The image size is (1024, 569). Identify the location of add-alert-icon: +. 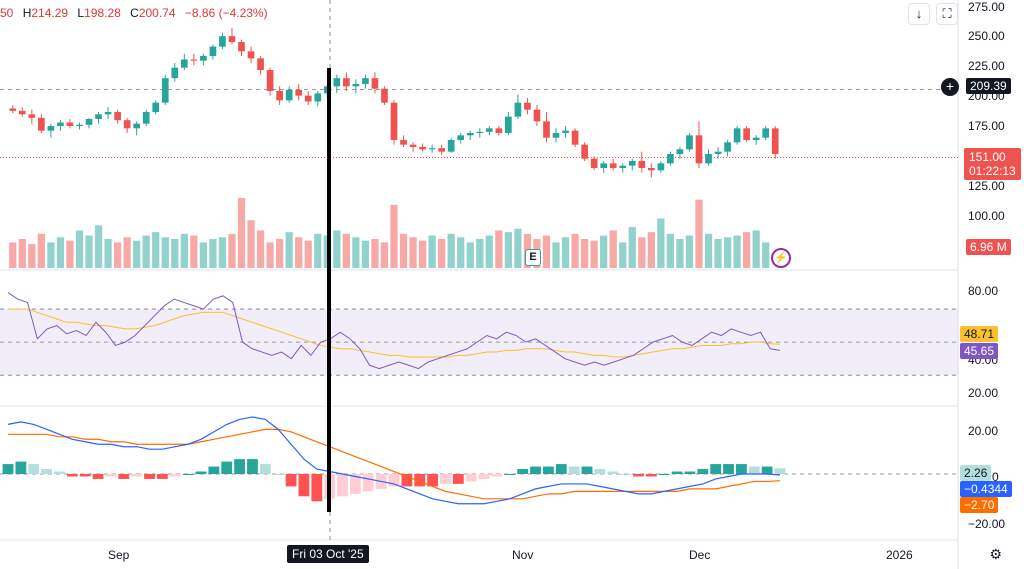
(950, 87).